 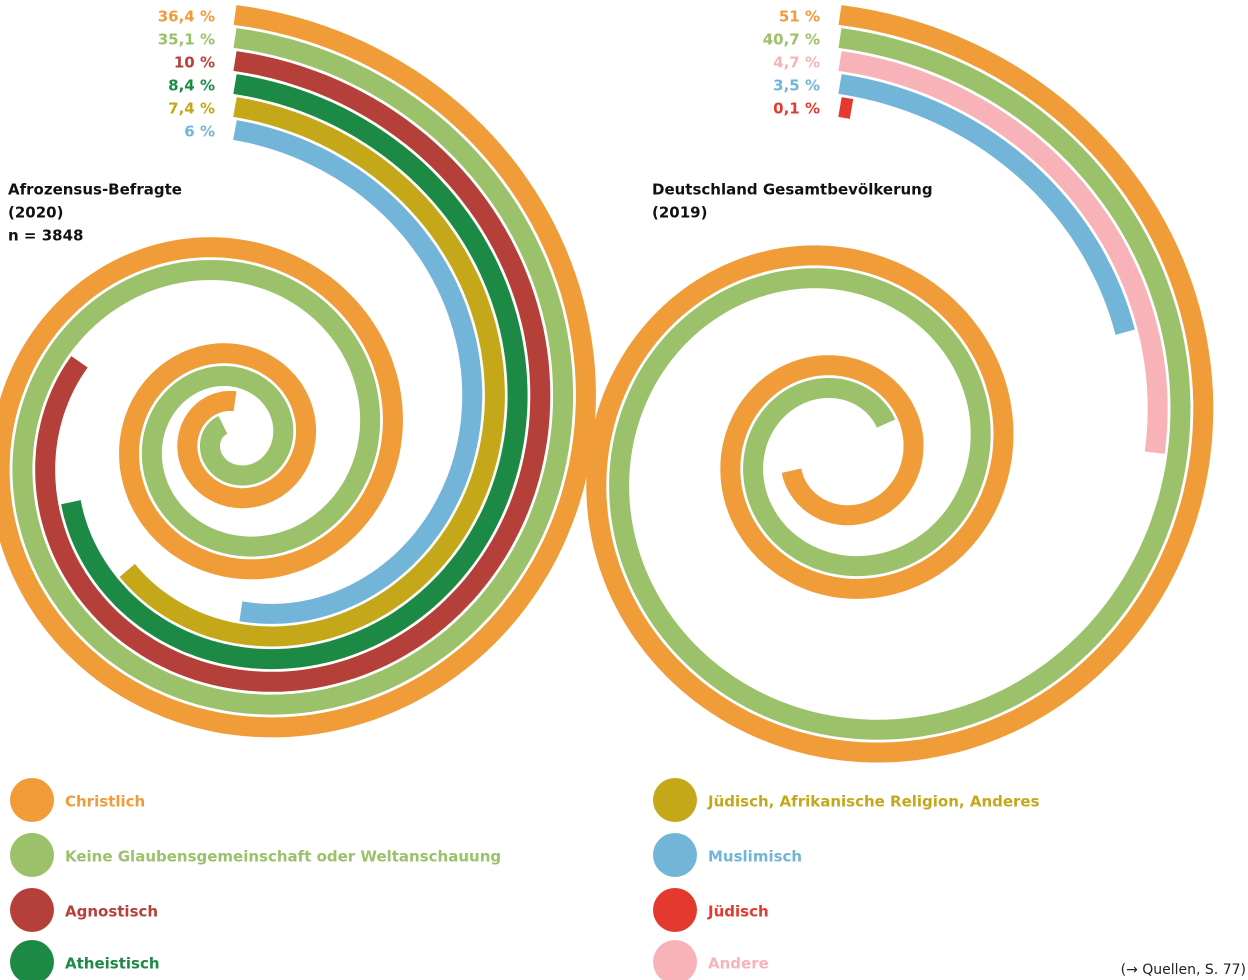 I want to click on source-note: (→ Quellen, S. 77), so click(x=1183, y=970).